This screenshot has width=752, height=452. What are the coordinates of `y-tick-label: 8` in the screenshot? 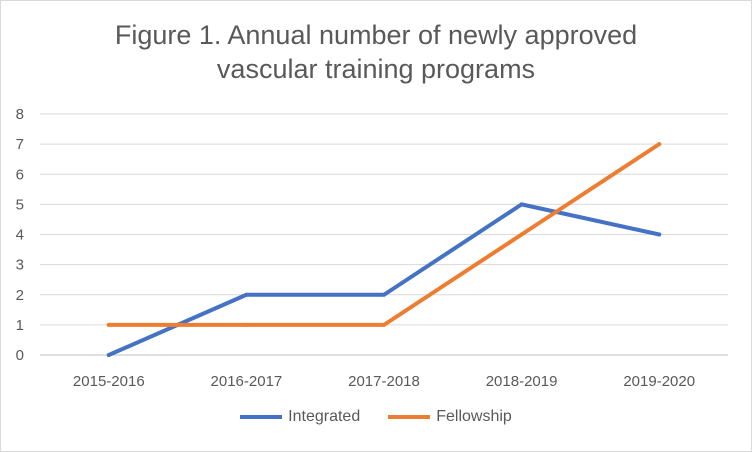 It's located at (20, 114).